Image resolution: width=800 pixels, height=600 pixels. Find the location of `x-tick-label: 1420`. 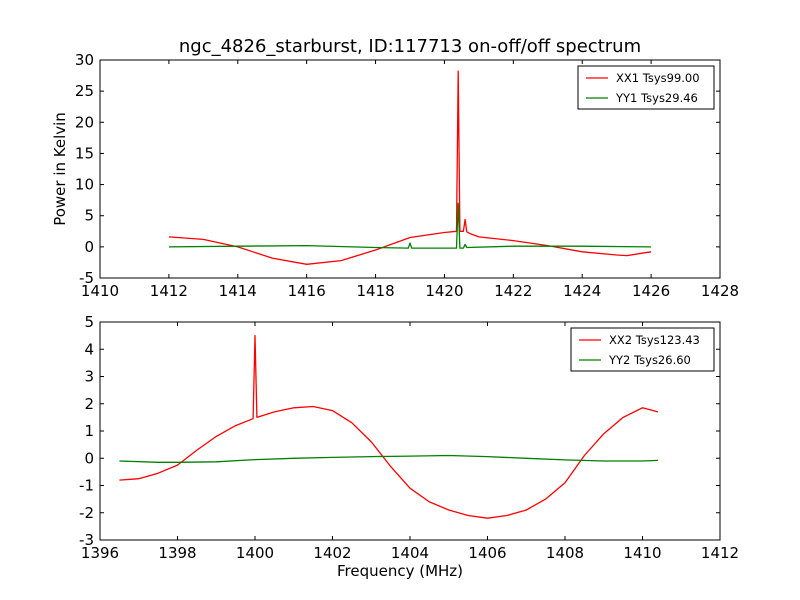

x-tick-label: 1420 is located at coordinates (444, 291).